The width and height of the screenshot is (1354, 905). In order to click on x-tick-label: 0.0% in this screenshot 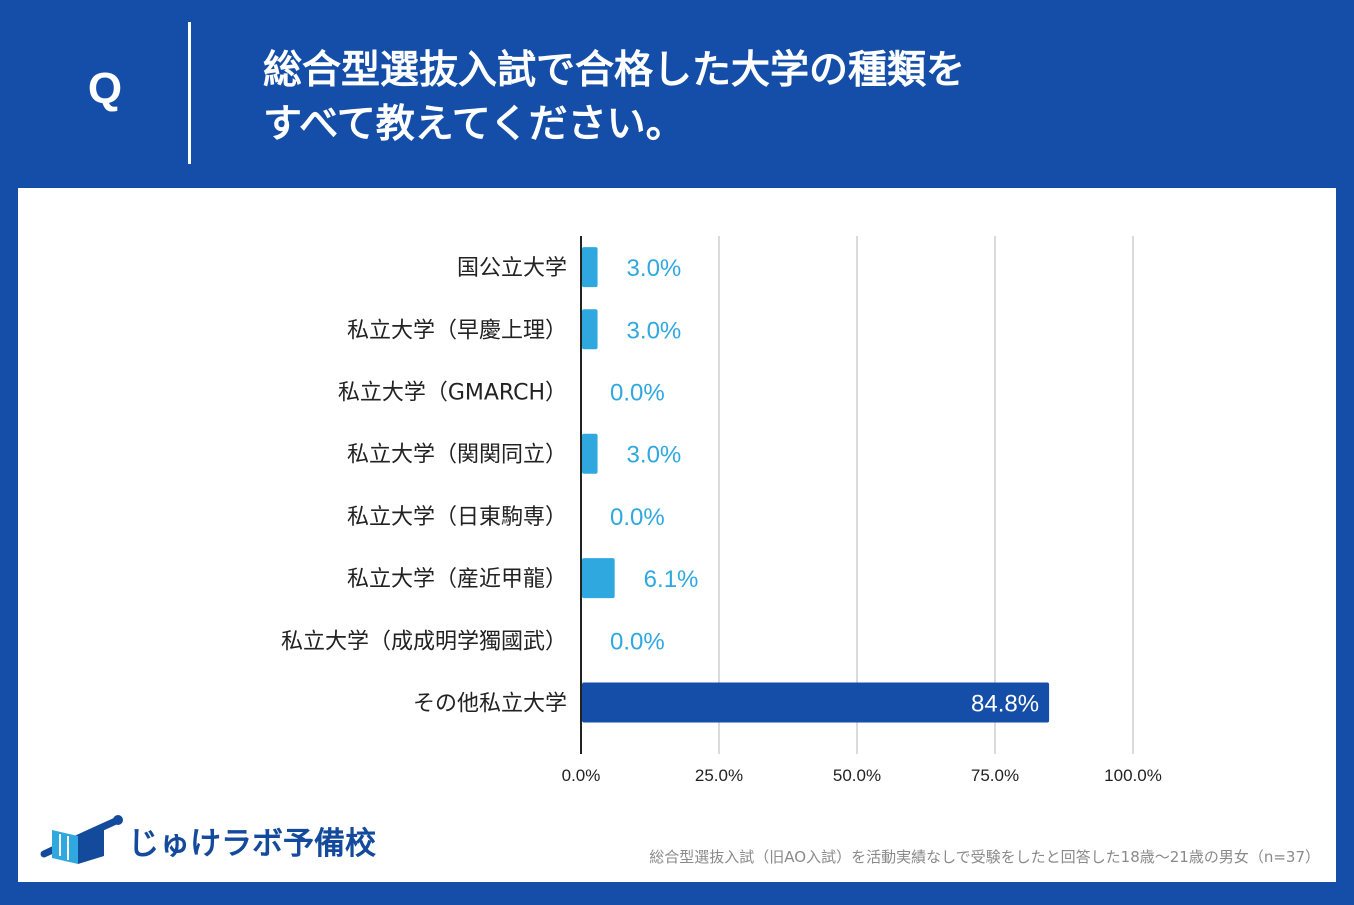, I will do `click(581, 775)`.